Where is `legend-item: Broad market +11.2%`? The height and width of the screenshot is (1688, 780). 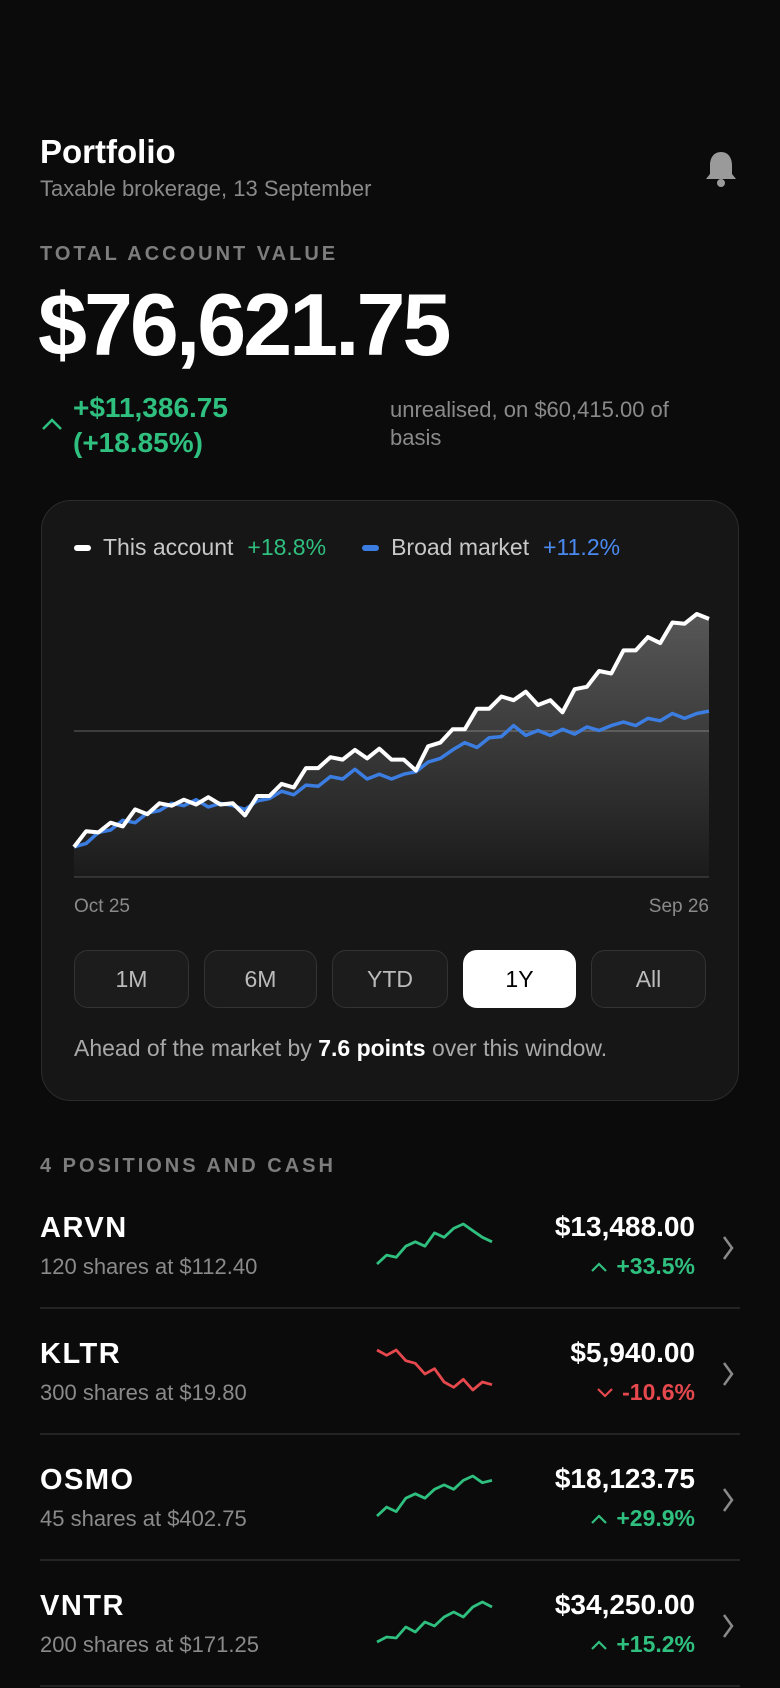
legend-item: Broad market +11.2% is located at coordinates (491, 547).